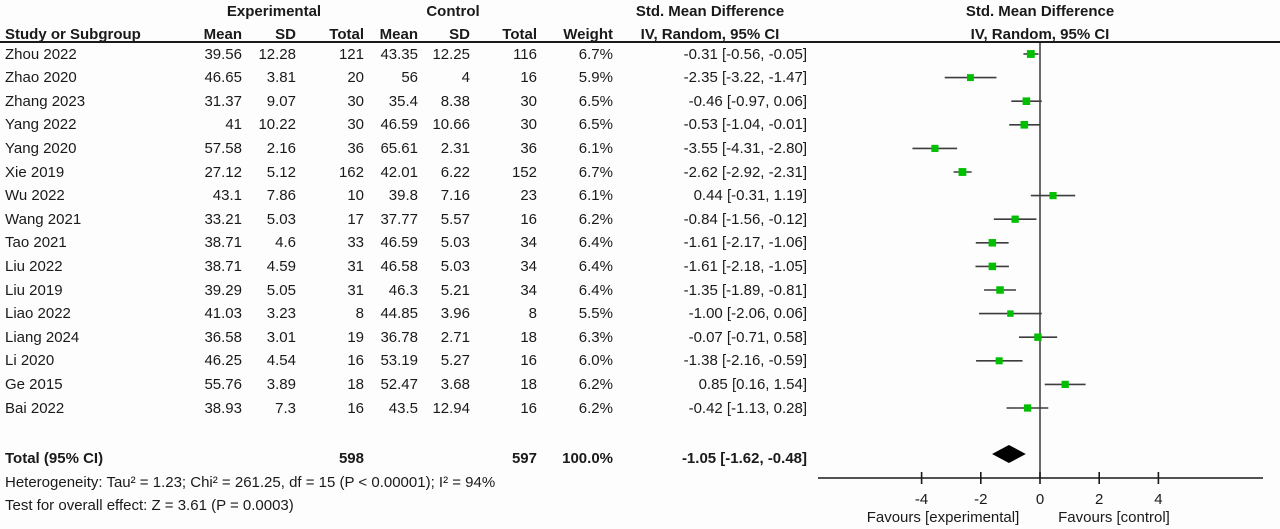 The height and width of the screenshot is (529, 1280). I want to click on study-row-e_mean: 39.29, so click(223, 290).